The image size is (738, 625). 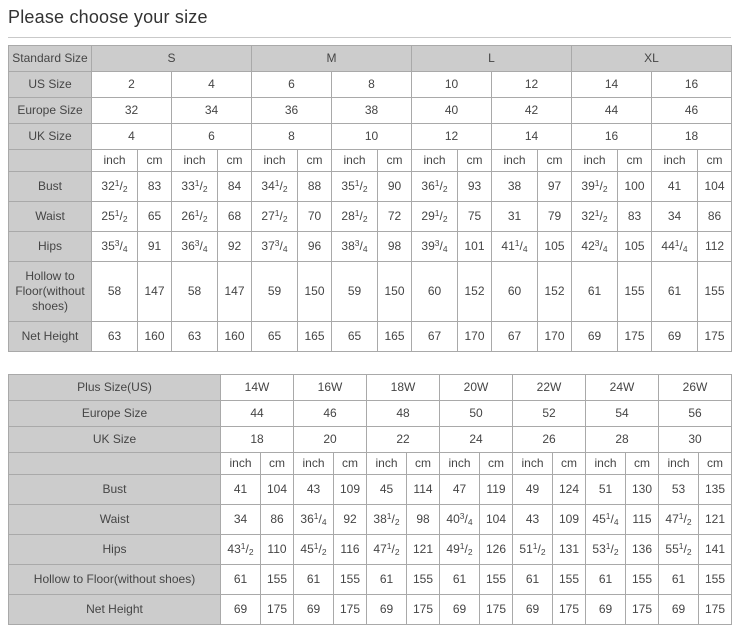 I want to click on size-group-header: XL, so click(x=652, y=58).